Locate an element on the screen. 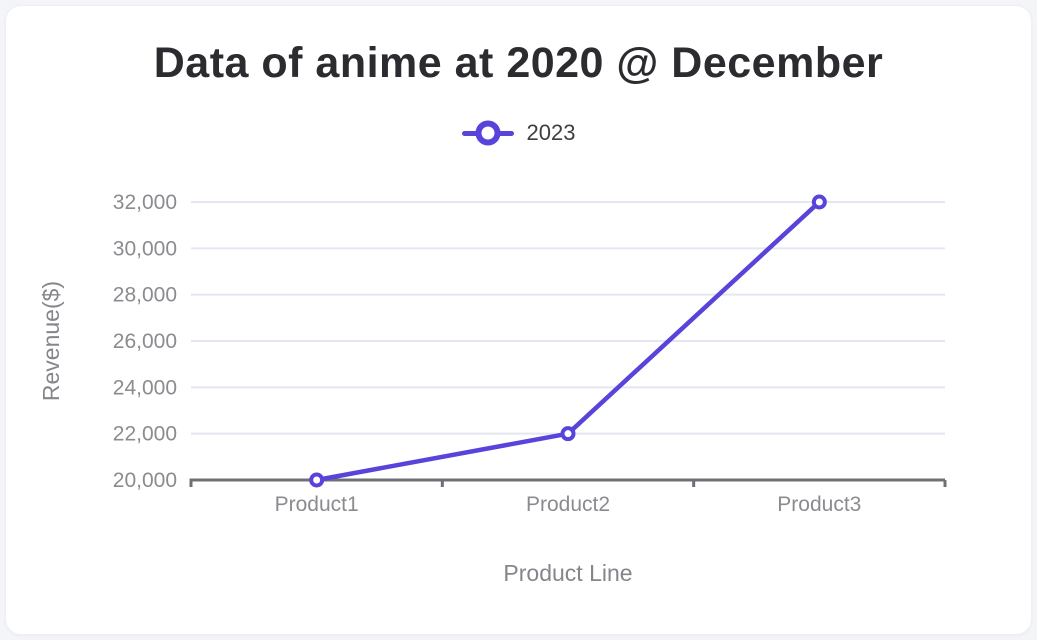 Image resolution: width=1037 pixels, height=640 pixels. y-tick-label: 20,000 is located at coordinates (145, 480).